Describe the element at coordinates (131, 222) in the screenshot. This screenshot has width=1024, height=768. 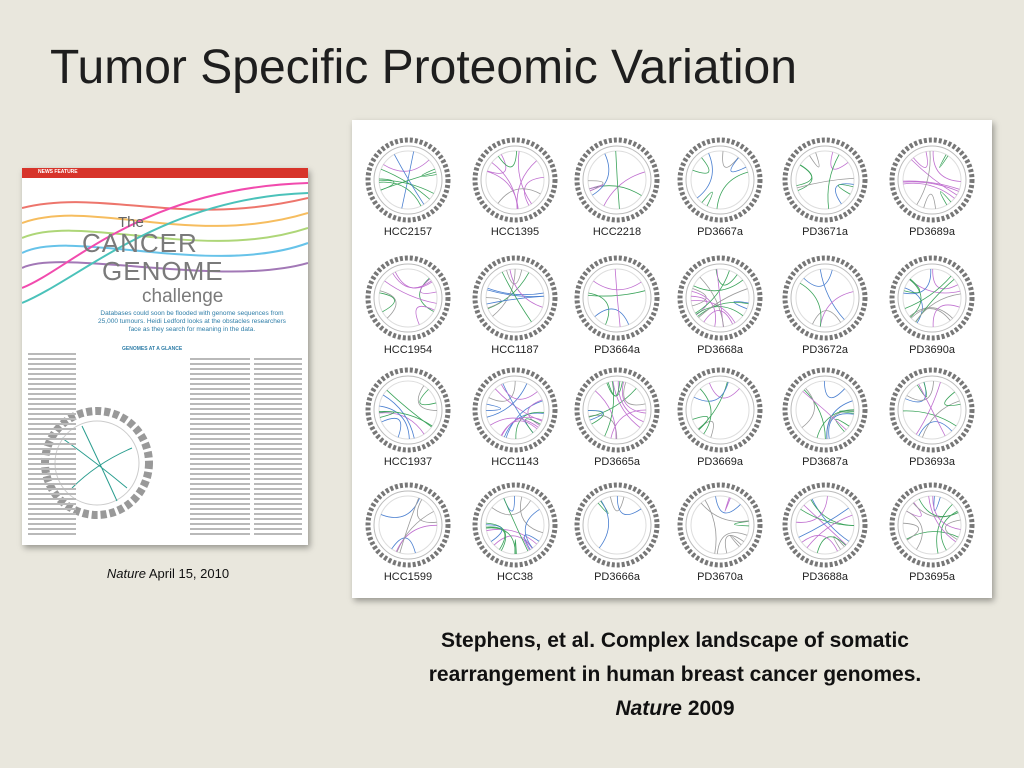
I see `headline-the: The` at that location.